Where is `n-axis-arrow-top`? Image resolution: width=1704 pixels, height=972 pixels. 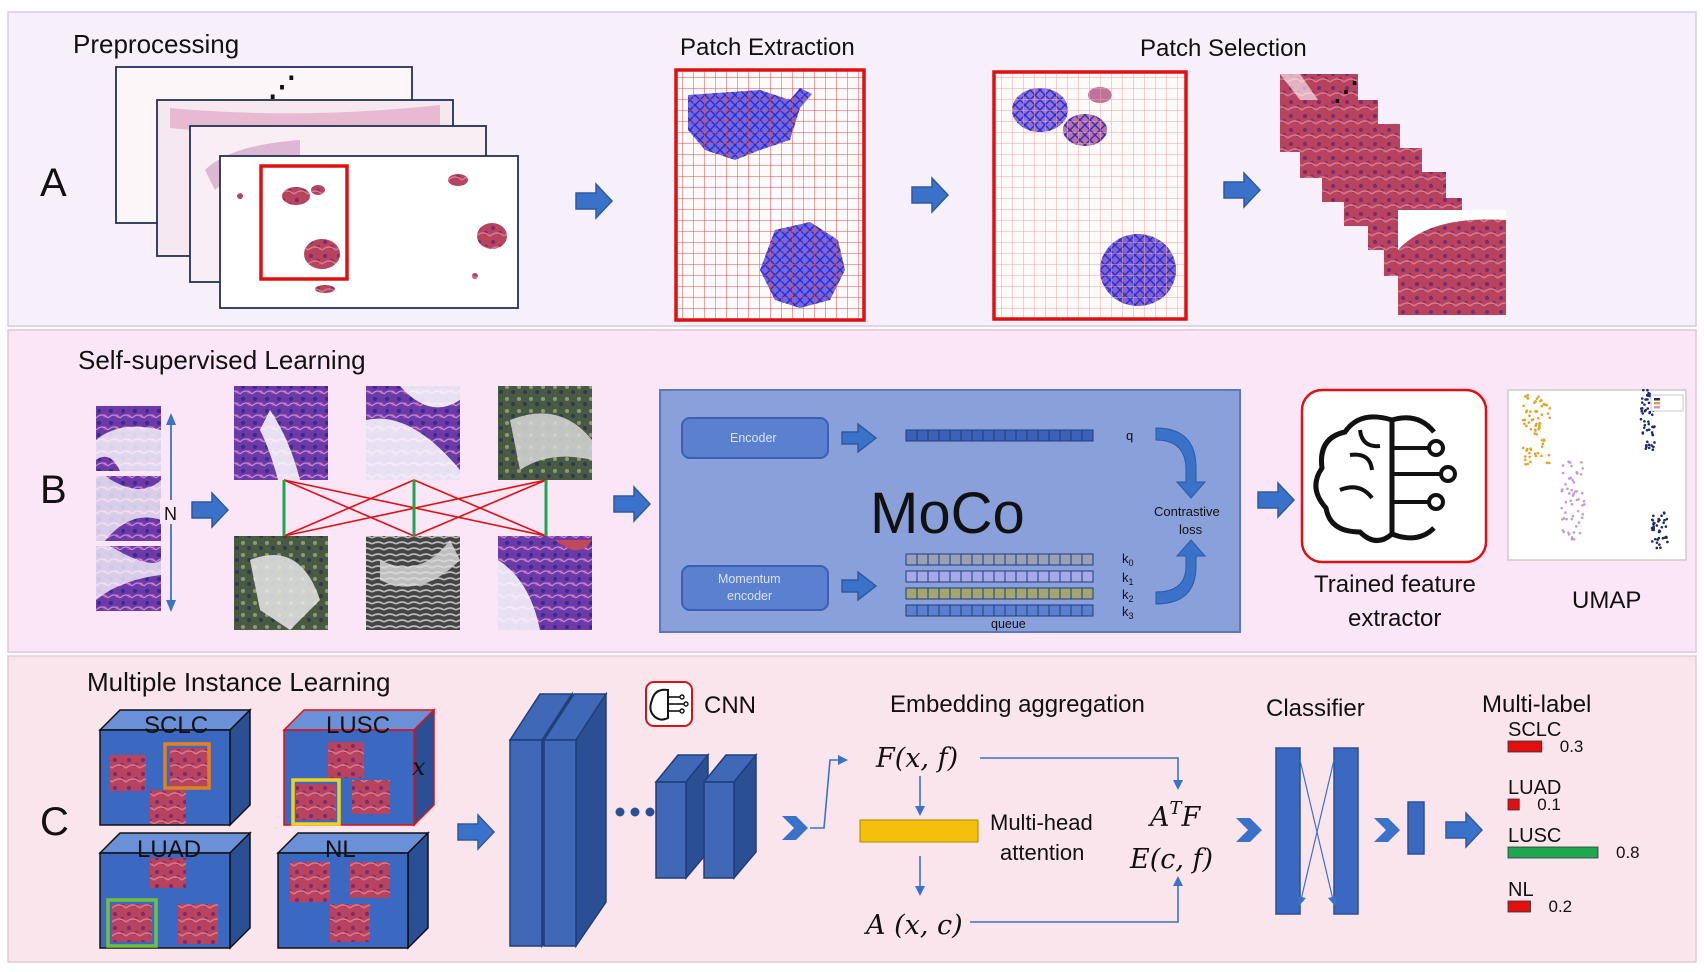
n-axis-arrow-top is located at coordinates (171, 419).